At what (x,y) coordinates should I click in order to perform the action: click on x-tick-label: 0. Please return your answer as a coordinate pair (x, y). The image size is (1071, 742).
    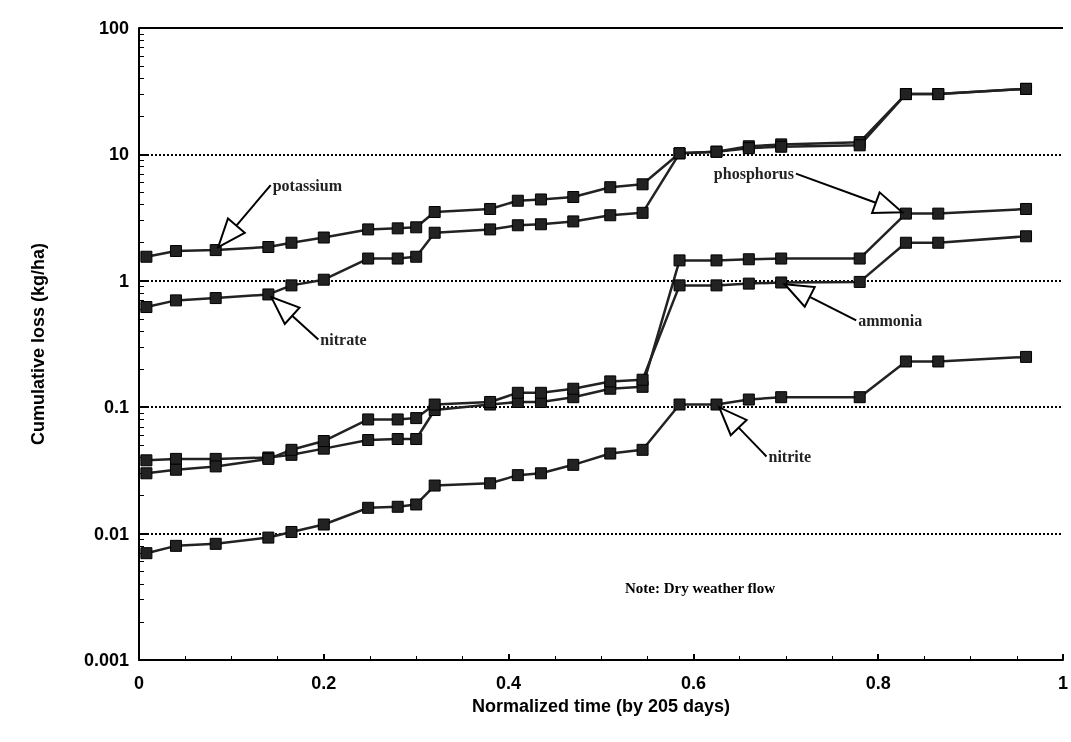
    Looking at the image, I should click on (139, 683).